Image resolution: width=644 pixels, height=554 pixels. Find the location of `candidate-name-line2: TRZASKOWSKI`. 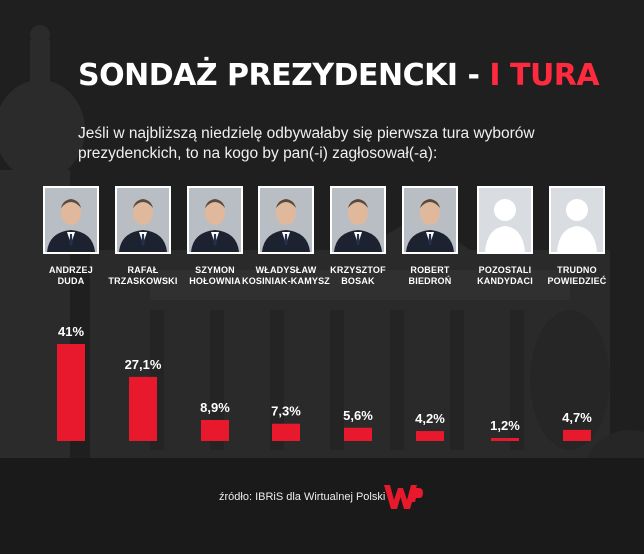

candidate-name-line2: TRZASKOWSKI is located at coordinates (143, 281).